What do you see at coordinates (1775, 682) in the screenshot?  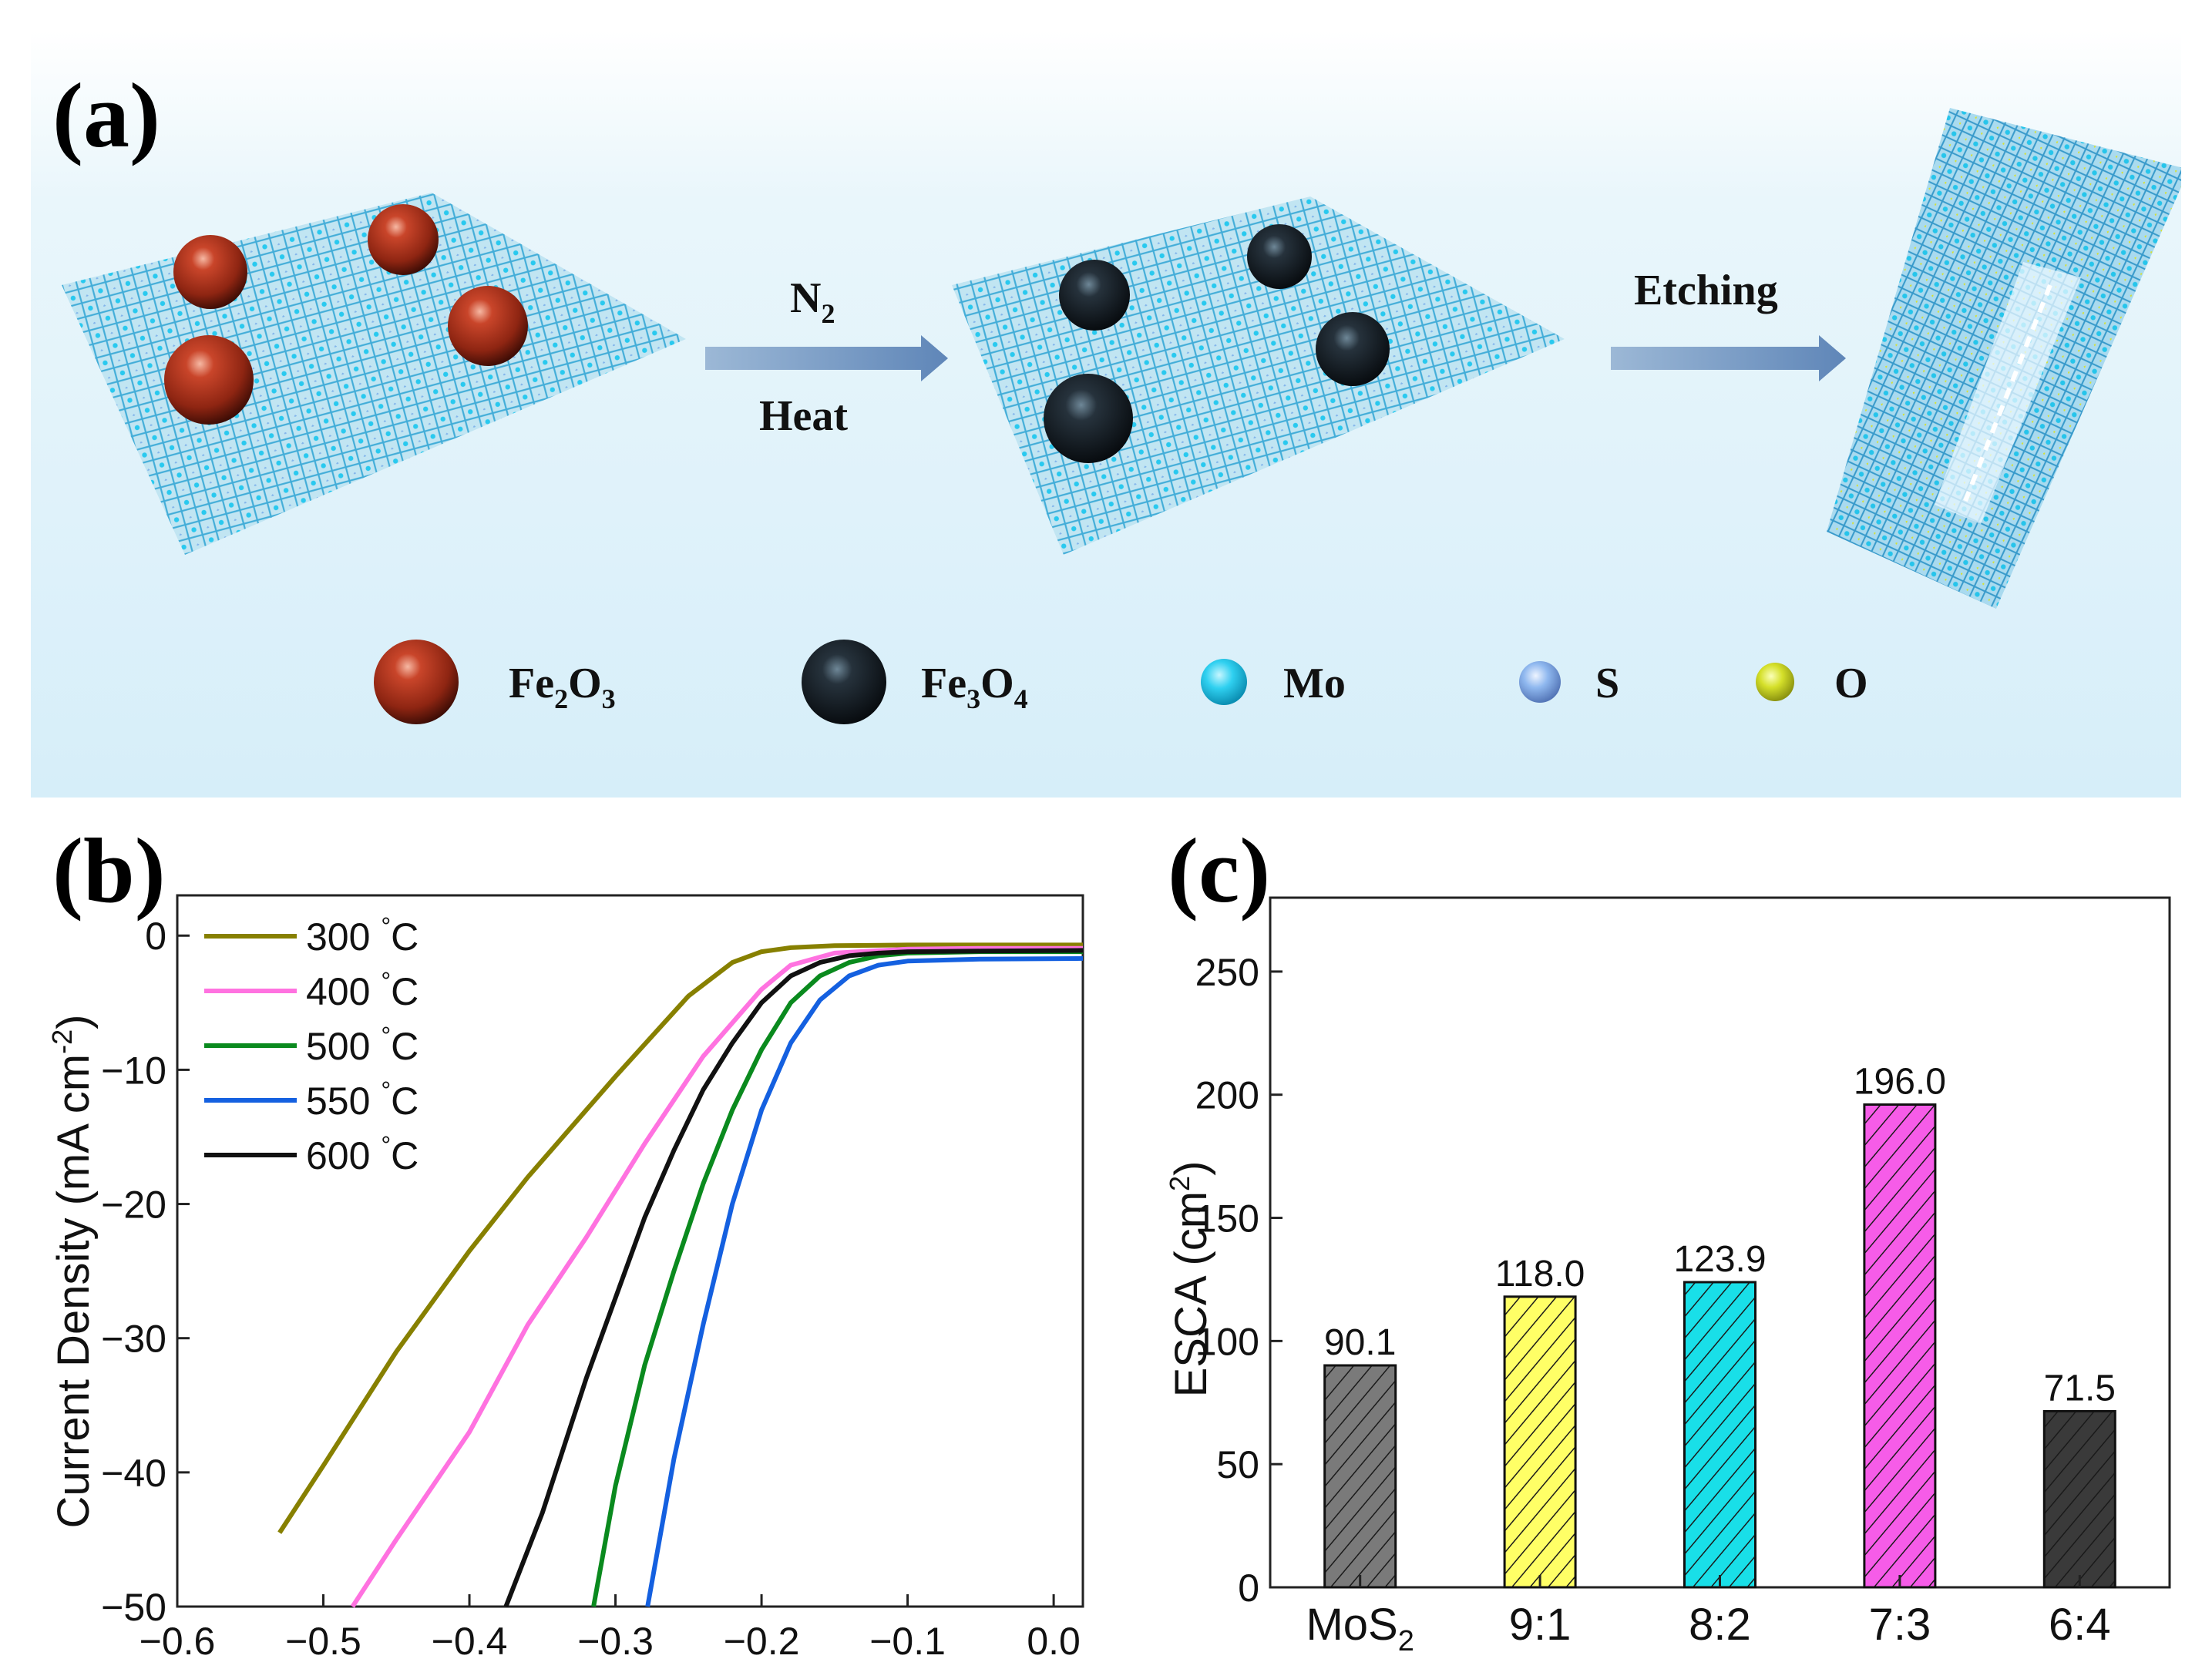 I see `o-atom-icon` at bounding box center [1775, 682].